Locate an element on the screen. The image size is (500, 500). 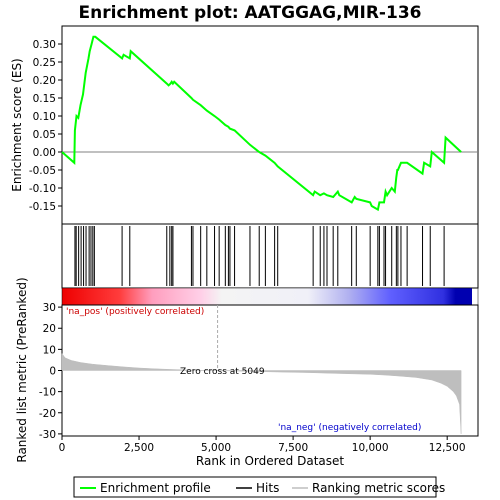
es-y-label: Enrichment score (ES) is located at coordinates (17, 124).